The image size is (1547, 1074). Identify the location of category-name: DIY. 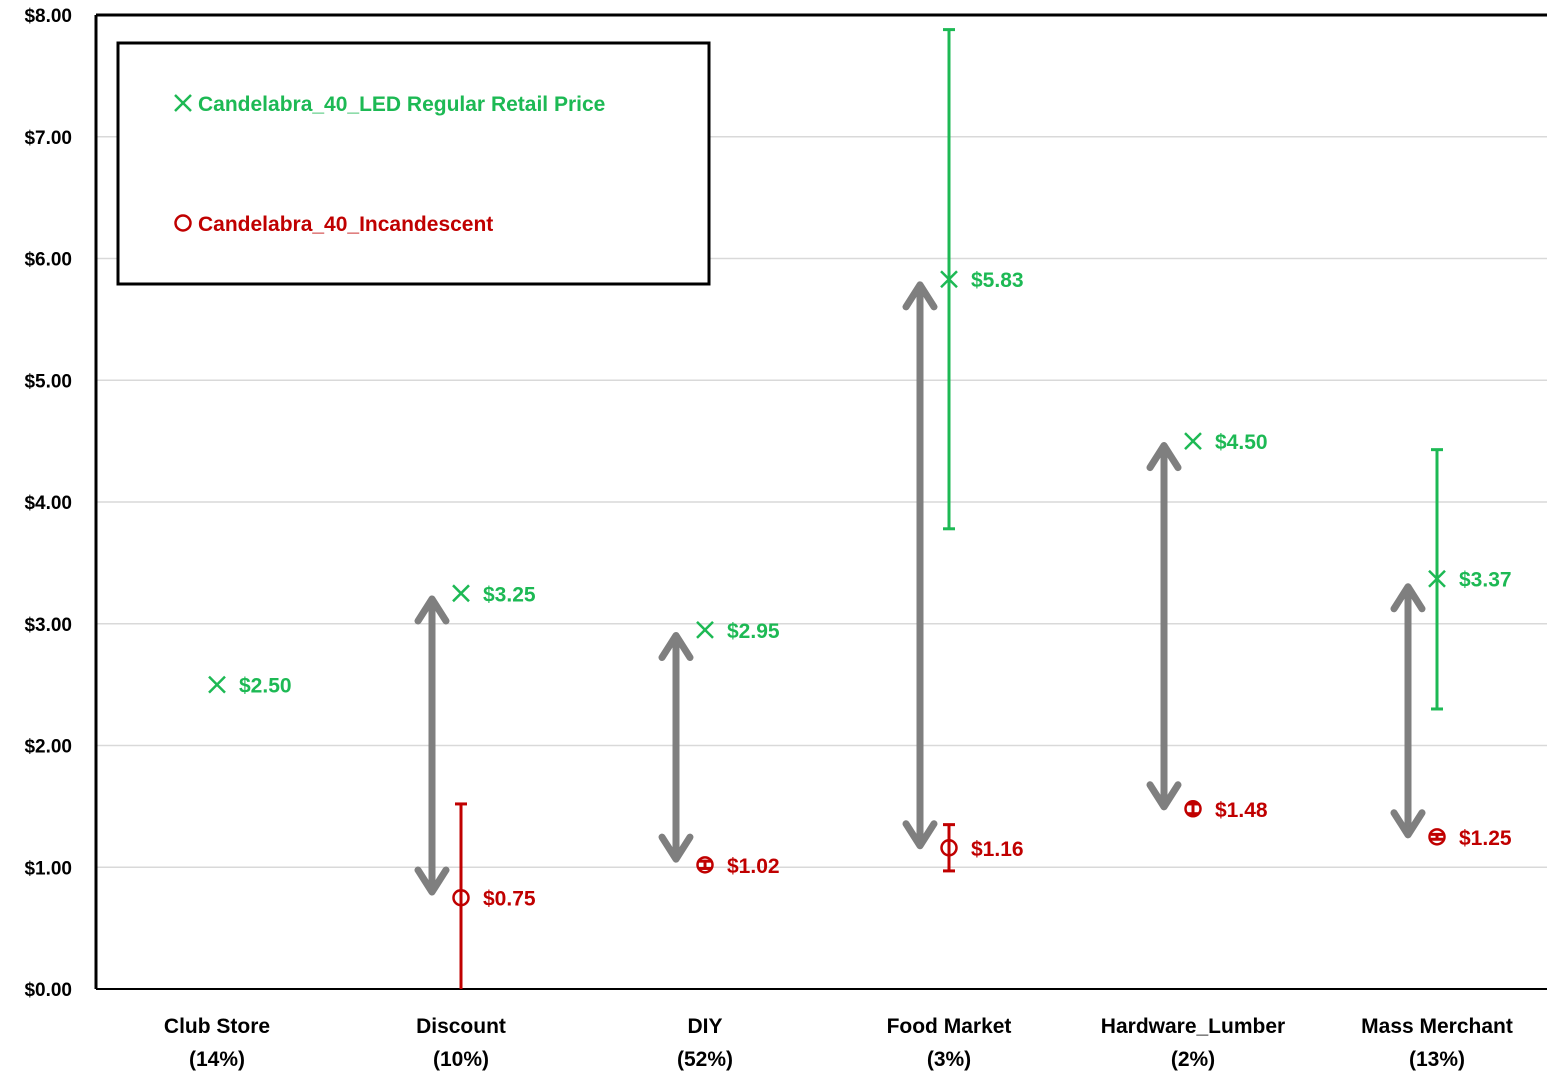
(704, 1026).